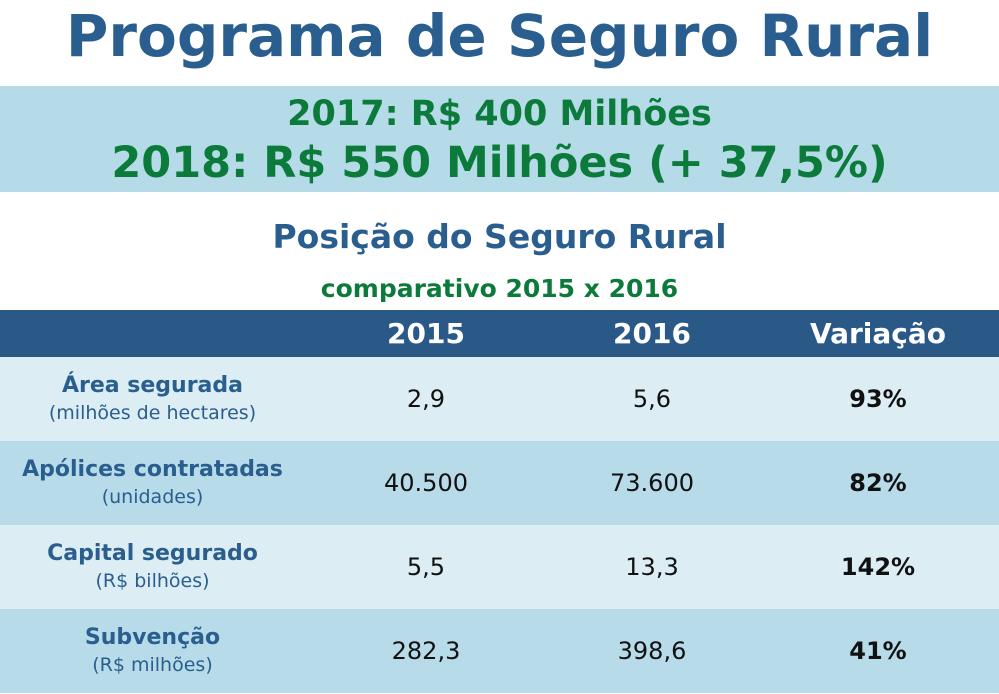 Image resolution: width=999 pixels, height=694 pixels. What do you see at coordinates (152, 665) in the screenshot?
I see `row-unit: (R$ milhões)` at bounding box center [152, 665].